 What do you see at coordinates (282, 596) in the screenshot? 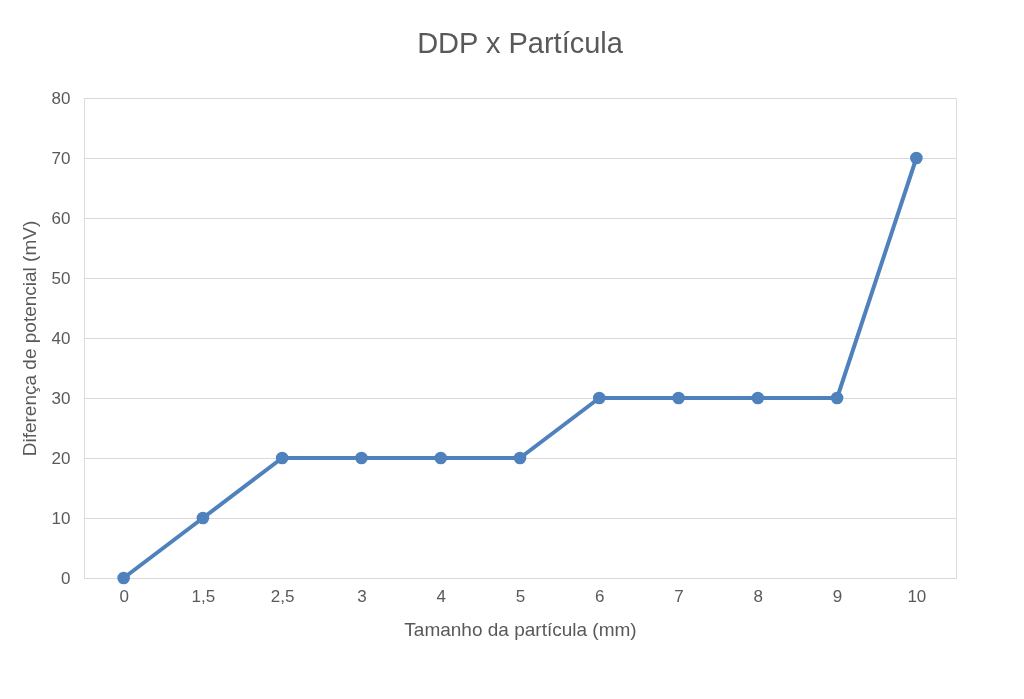
I see `x-tick-label: 2,5` at bounding box center [282, 596].